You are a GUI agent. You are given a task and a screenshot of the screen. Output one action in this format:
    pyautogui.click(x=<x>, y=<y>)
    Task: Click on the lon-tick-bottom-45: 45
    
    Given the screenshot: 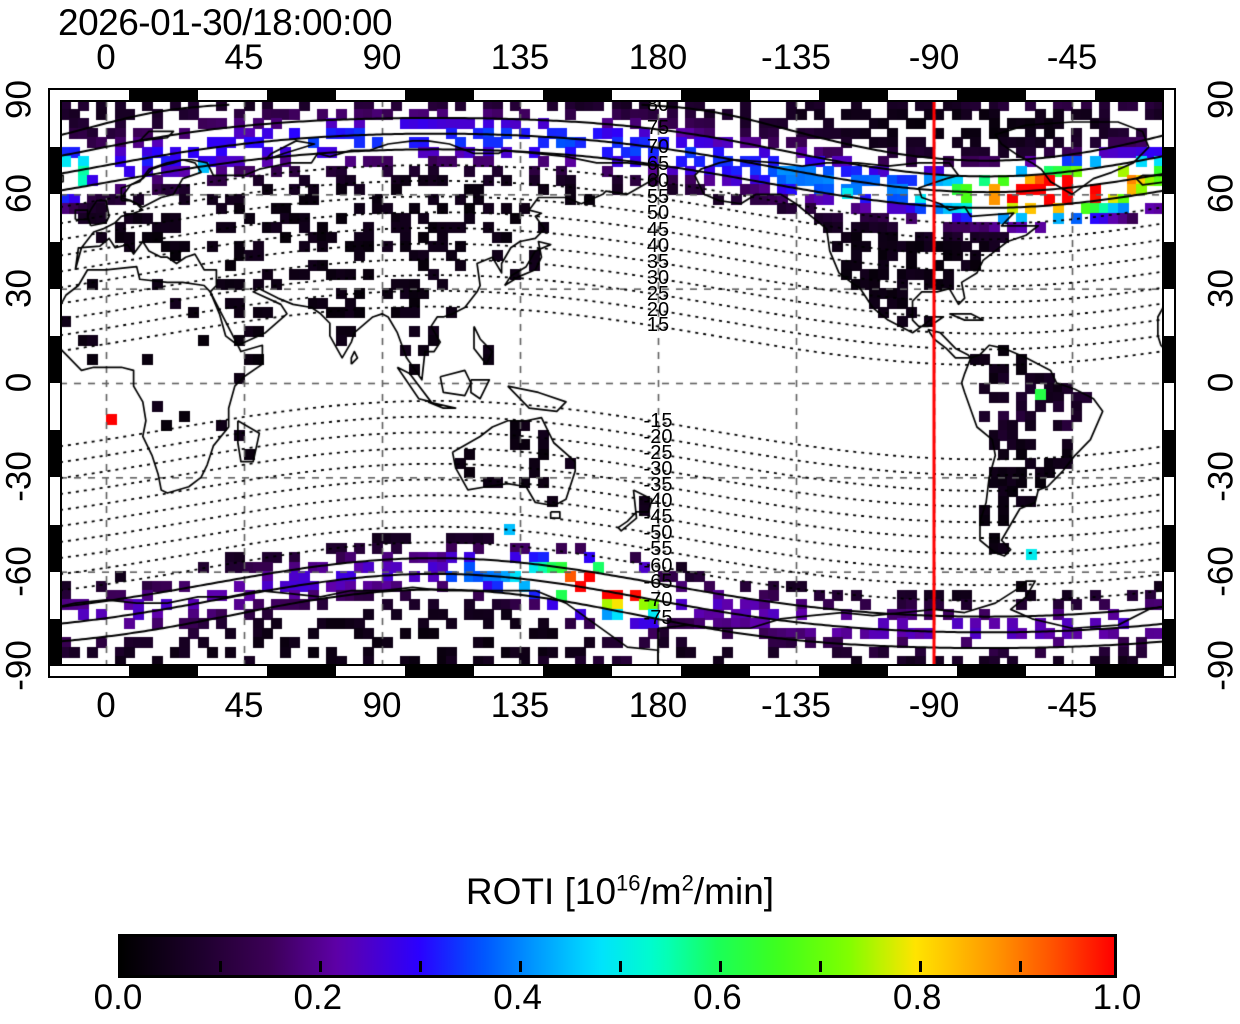 What is the action you would take?
    pyautogui.click(x=244, y=705)
    